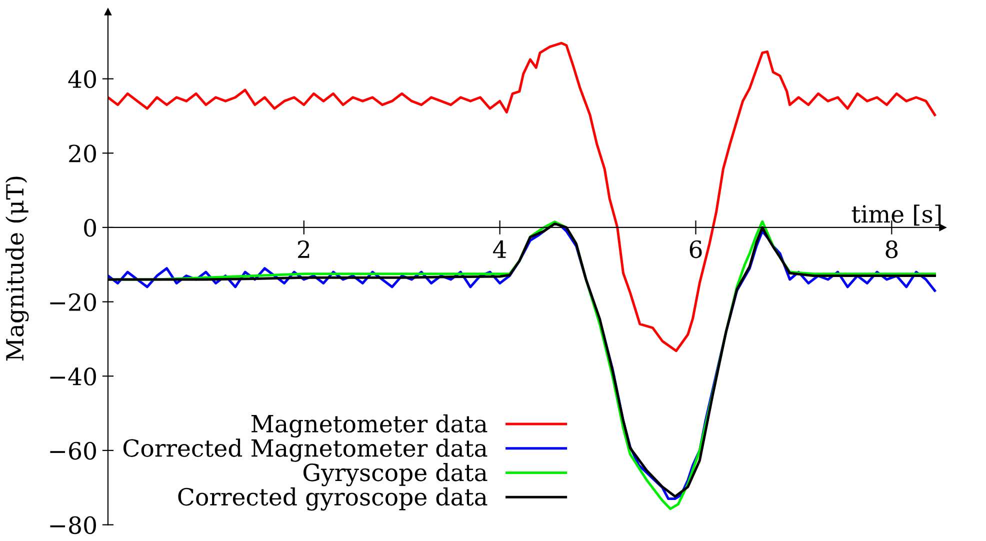 This screenshot has height=541, width=986. Describe the element at coordinates (90, 227) in the screenshot. I see `y-tick-label: 0` at that location.